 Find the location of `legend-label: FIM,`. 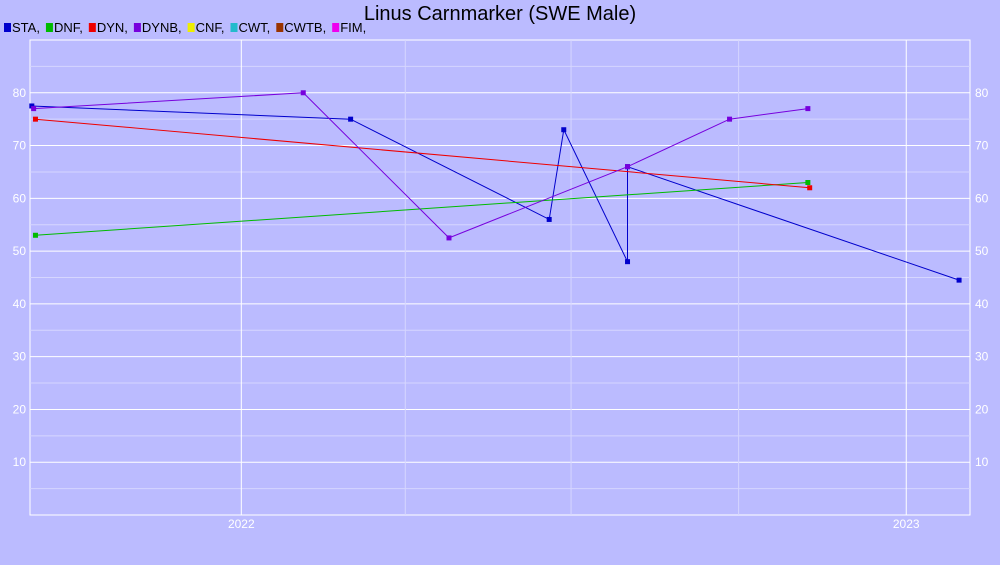

legend-label: FIM, is located at coordinates (353, 27).